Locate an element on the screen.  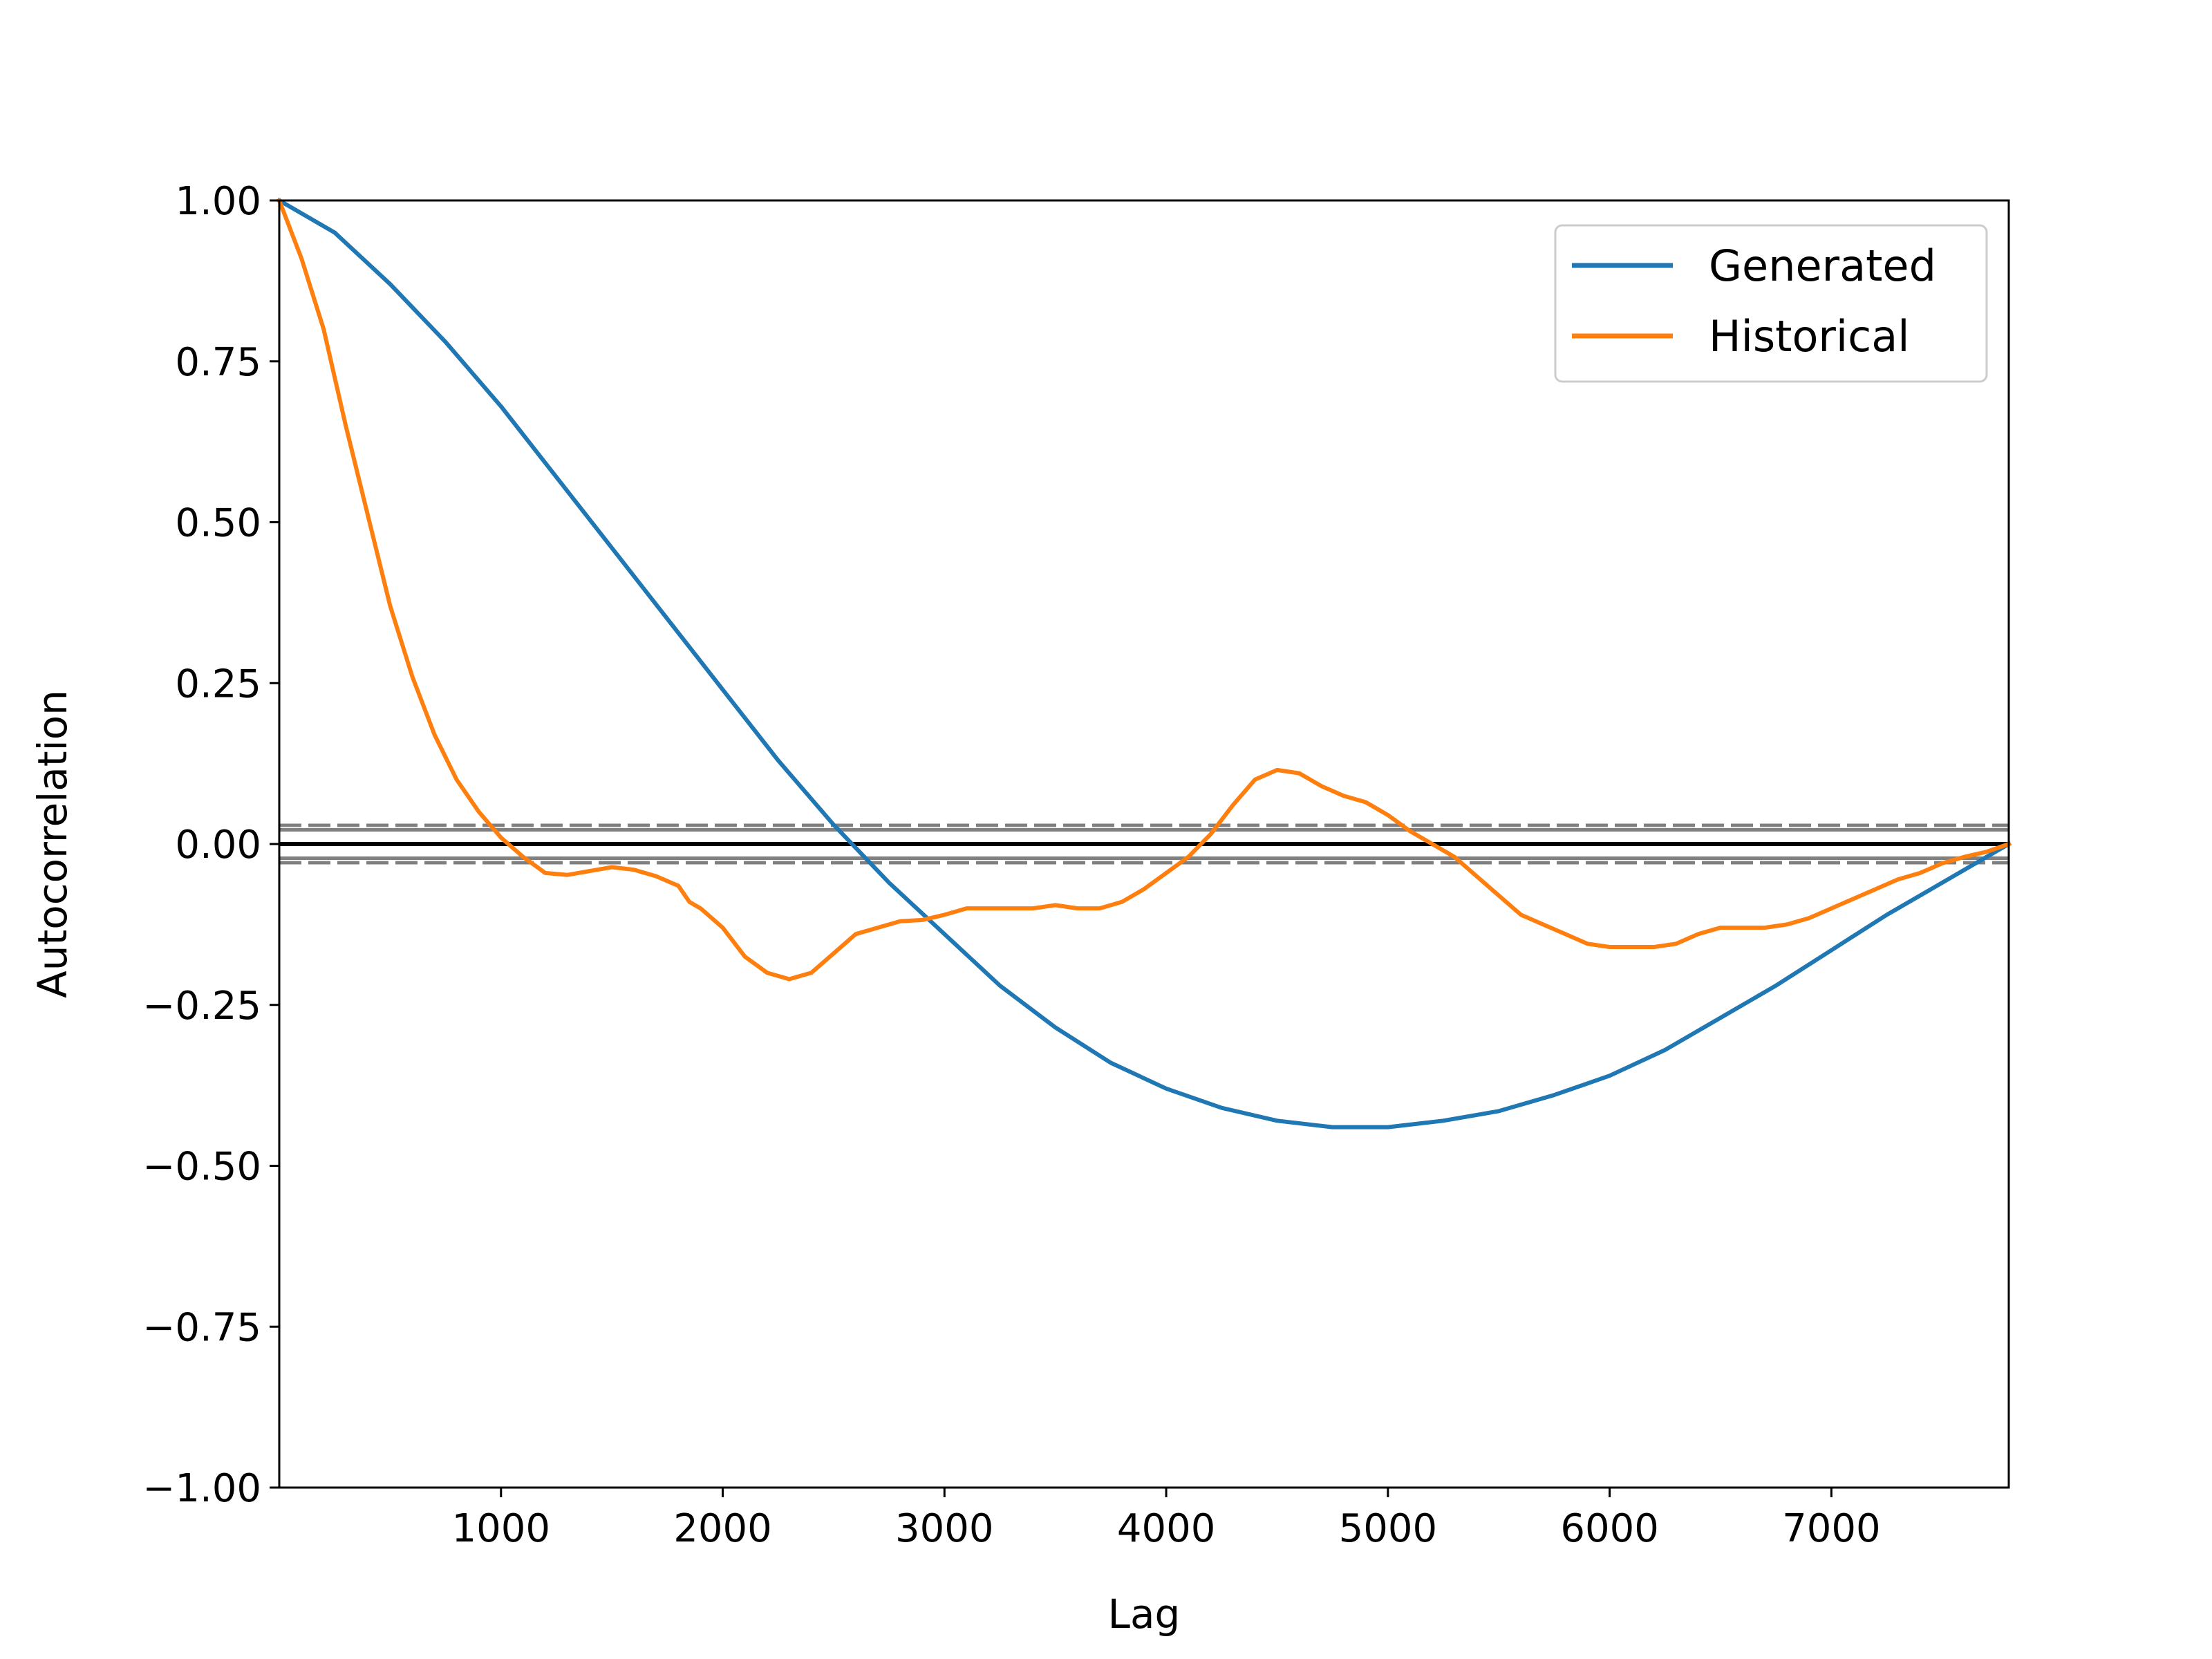
y-tick-label: −0.25 is located at coordinates (201, 1006).